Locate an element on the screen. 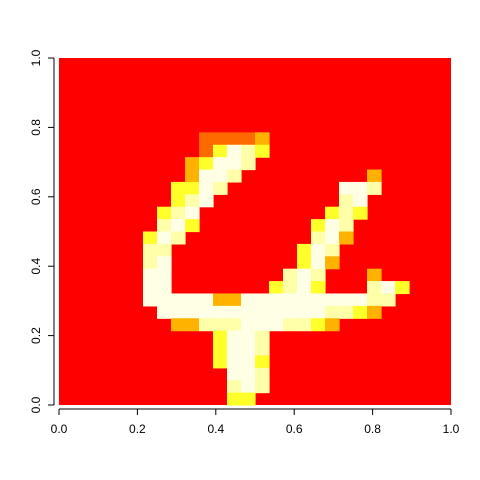  y-axis: 0.0 0.2 0.4 0.6 0.8 1.0 is located at coordinates (42, 231).